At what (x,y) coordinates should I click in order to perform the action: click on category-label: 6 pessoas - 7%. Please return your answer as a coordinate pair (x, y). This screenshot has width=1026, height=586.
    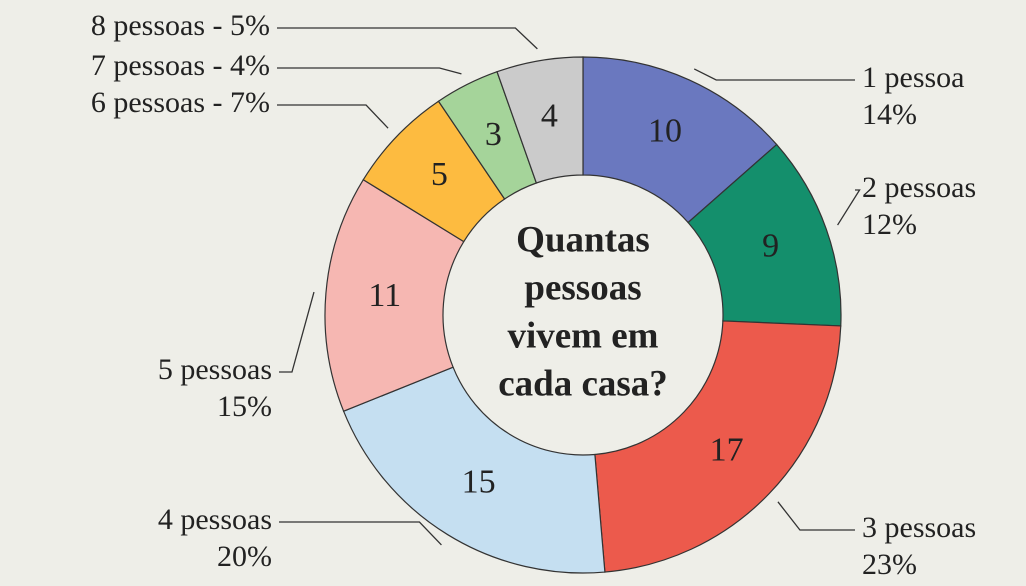
    Looking at the image, I should click on (180, 102).